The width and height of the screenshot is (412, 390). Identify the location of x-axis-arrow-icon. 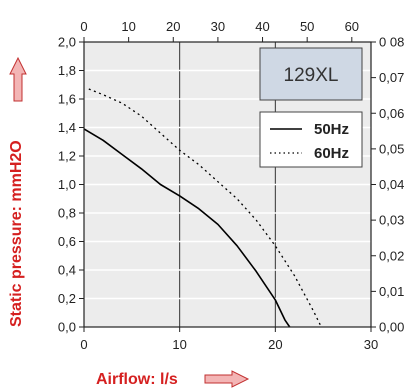
(227, 379).